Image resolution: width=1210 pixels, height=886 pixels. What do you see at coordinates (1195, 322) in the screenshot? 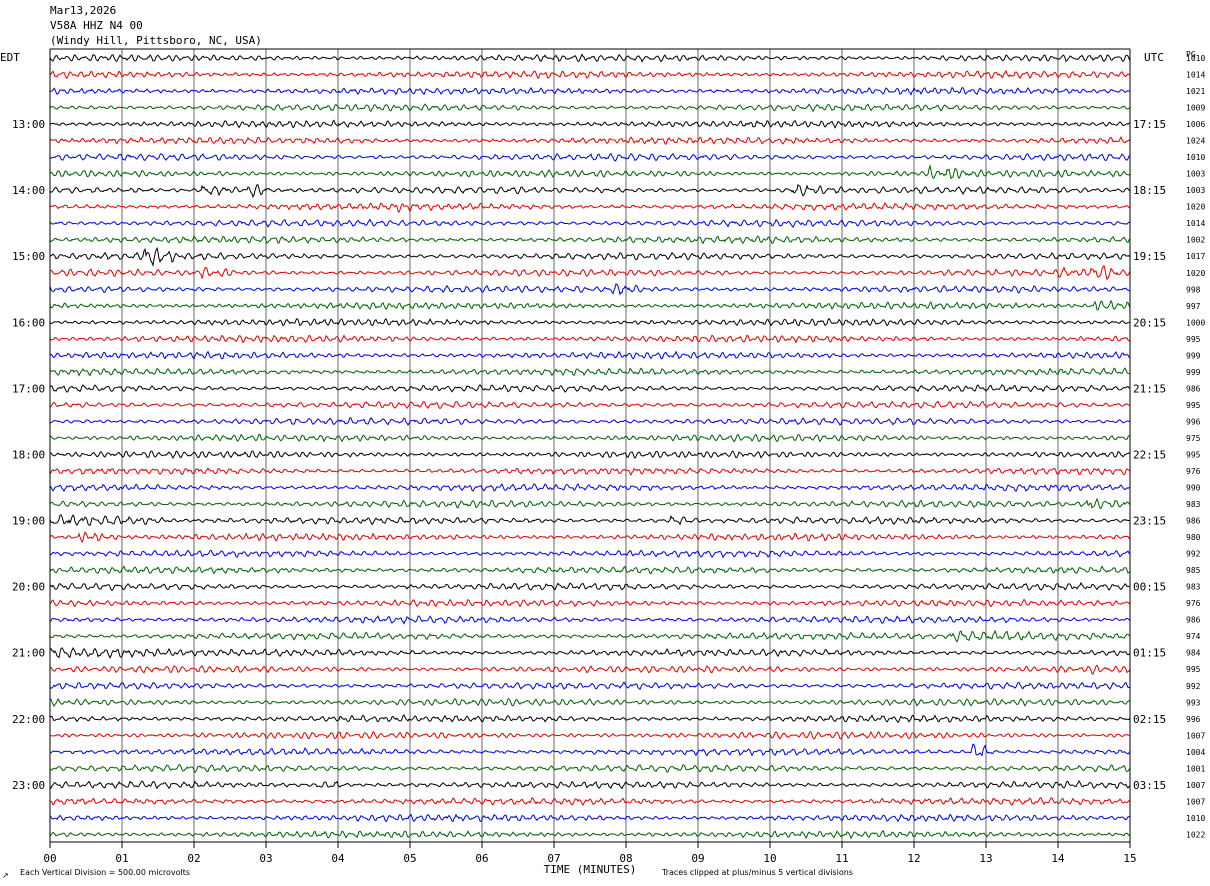
I see `row-value: 1000` at bounding box center [1195, 322].